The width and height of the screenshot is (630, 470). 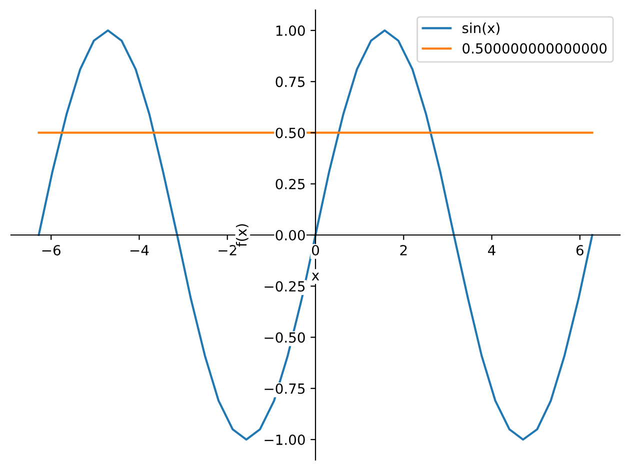 What do you see at coordinates (290, 235) in the screenshot?
I see `y-tick-label: 0.00` at bounding box center [290, 235].